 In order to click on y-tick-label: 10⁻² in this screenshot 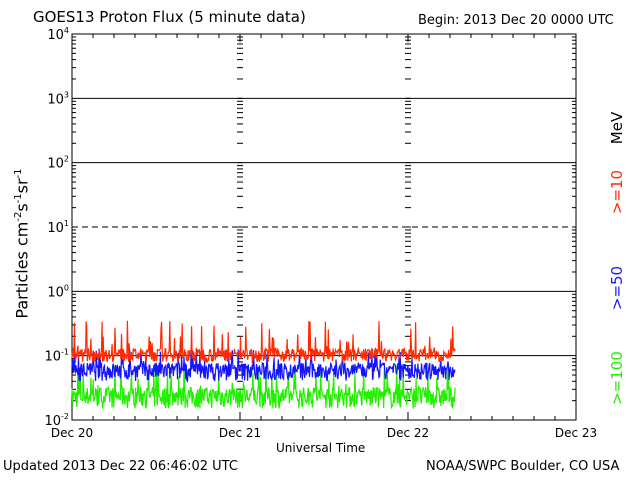, I will do `click(56, 420)`.